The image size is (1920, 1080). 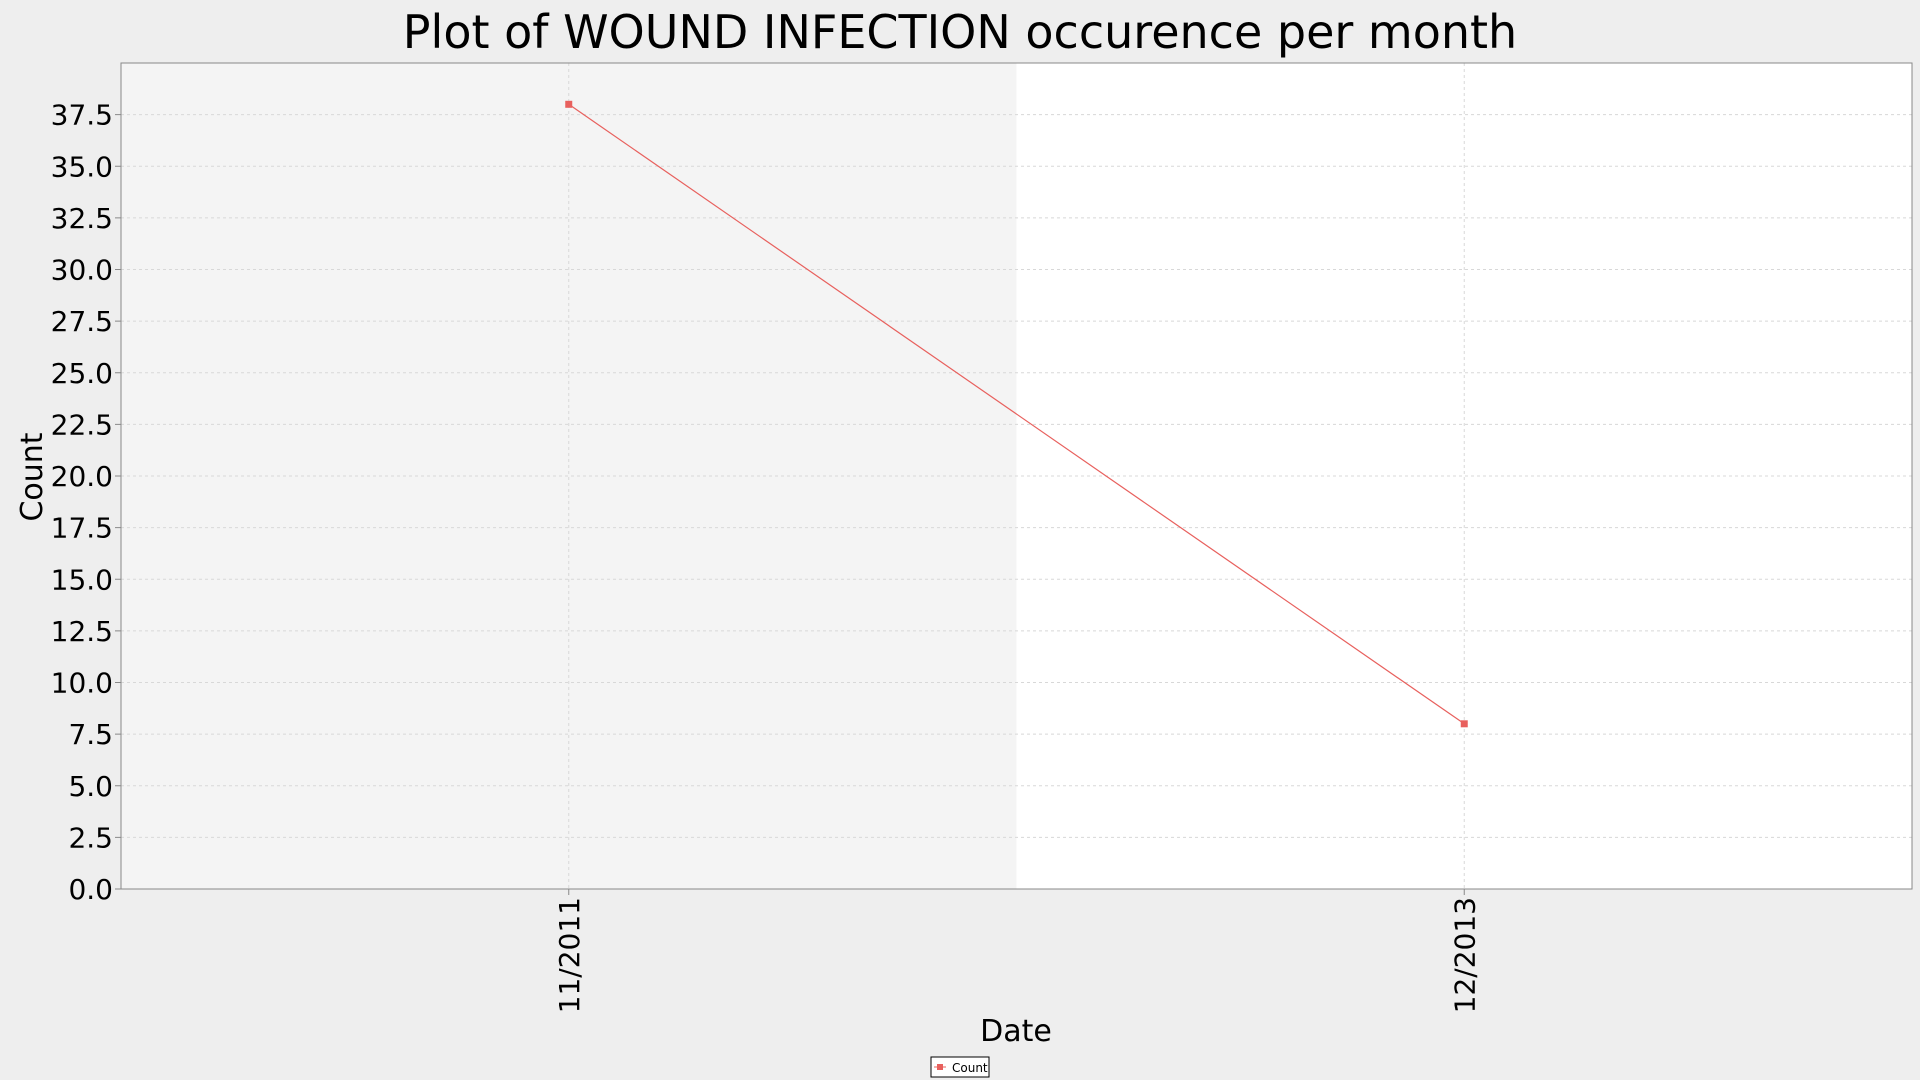 I want to click on legend-label: Count, so click(x=970, y=1068).